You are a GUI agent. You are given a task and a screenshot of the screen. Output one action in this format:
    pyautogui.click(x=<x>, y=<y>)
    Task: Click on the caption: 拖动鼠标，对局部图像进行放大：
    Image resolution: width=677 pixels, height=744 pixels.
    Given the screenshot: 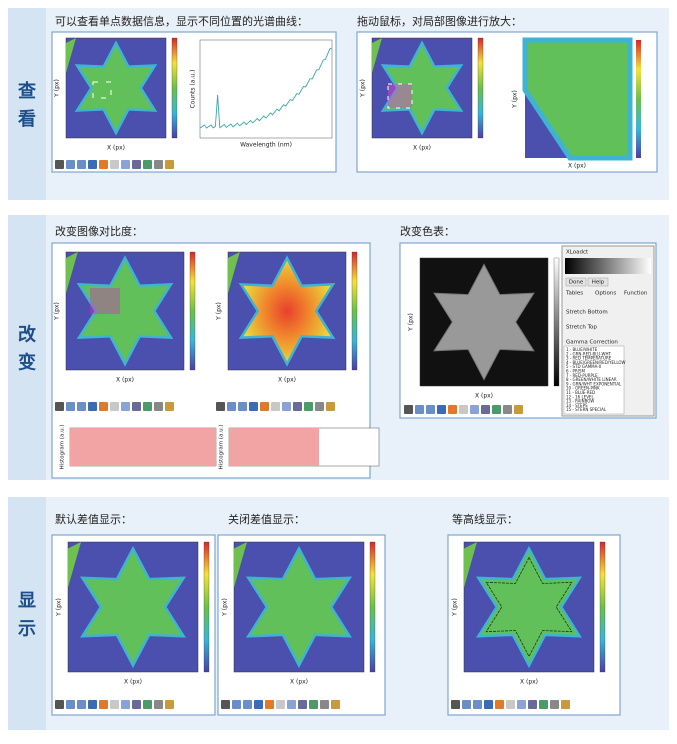 What is the action you would take?
    pyautogui.click(x=439, y=21)
    